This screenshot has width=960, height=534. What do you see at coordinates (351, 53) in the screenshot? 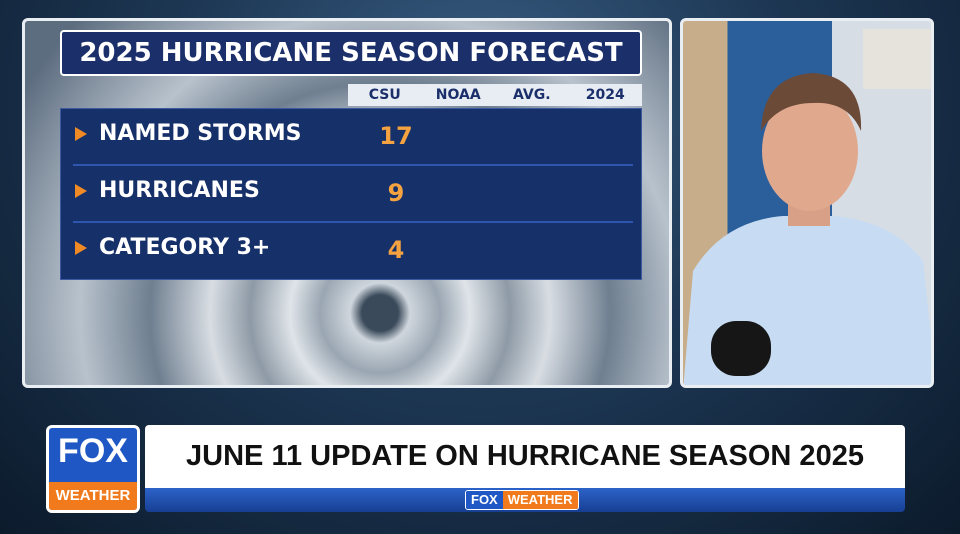
I see `forecast-title: 2025 HURRICANE SEASON FORECAST` at bounding box center [351, 53].